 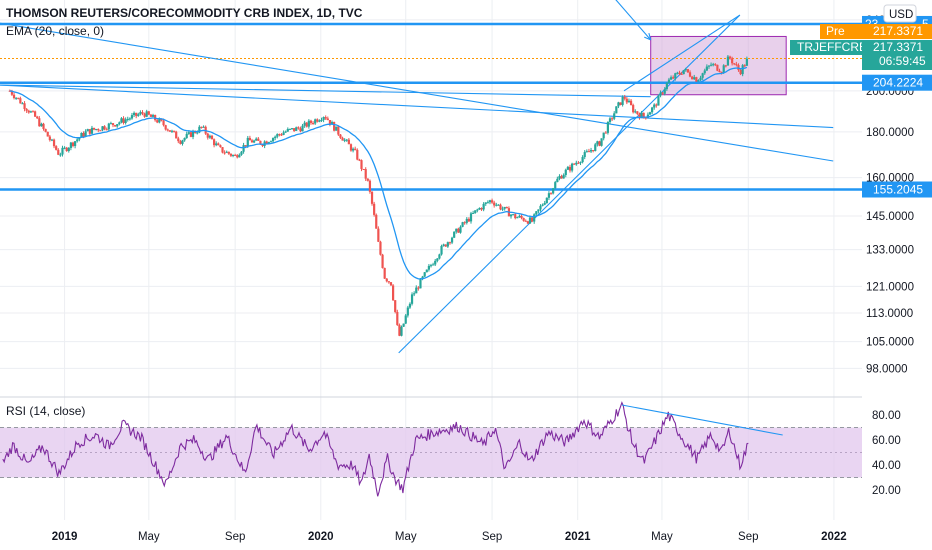 What do you see at coordinates (55, 31) in the screenshot?
I see `ema-legend: EMA (20, close, 0)` at bounding box center [55, 31].